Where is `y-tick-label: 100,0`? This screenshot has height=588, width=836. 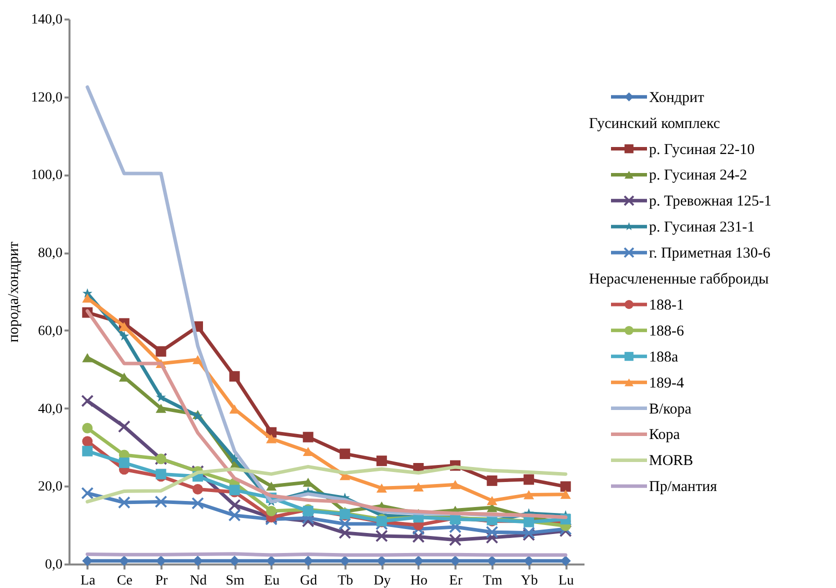 y-tick-label: 100,0 is located at coordinates (46, 176).